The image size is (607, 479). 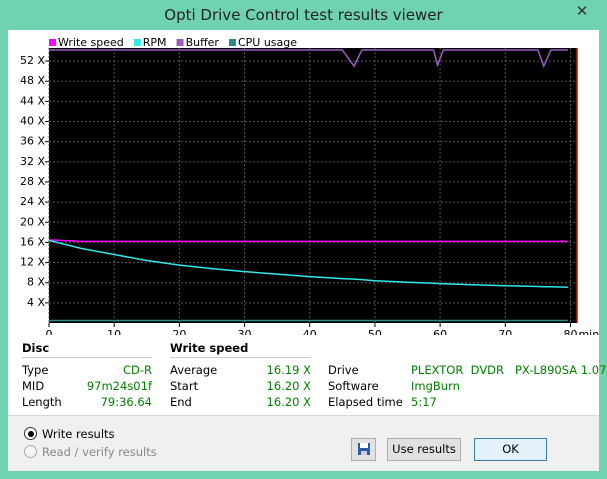 I want to click on info-label: Length, so click(x=42, y=402).